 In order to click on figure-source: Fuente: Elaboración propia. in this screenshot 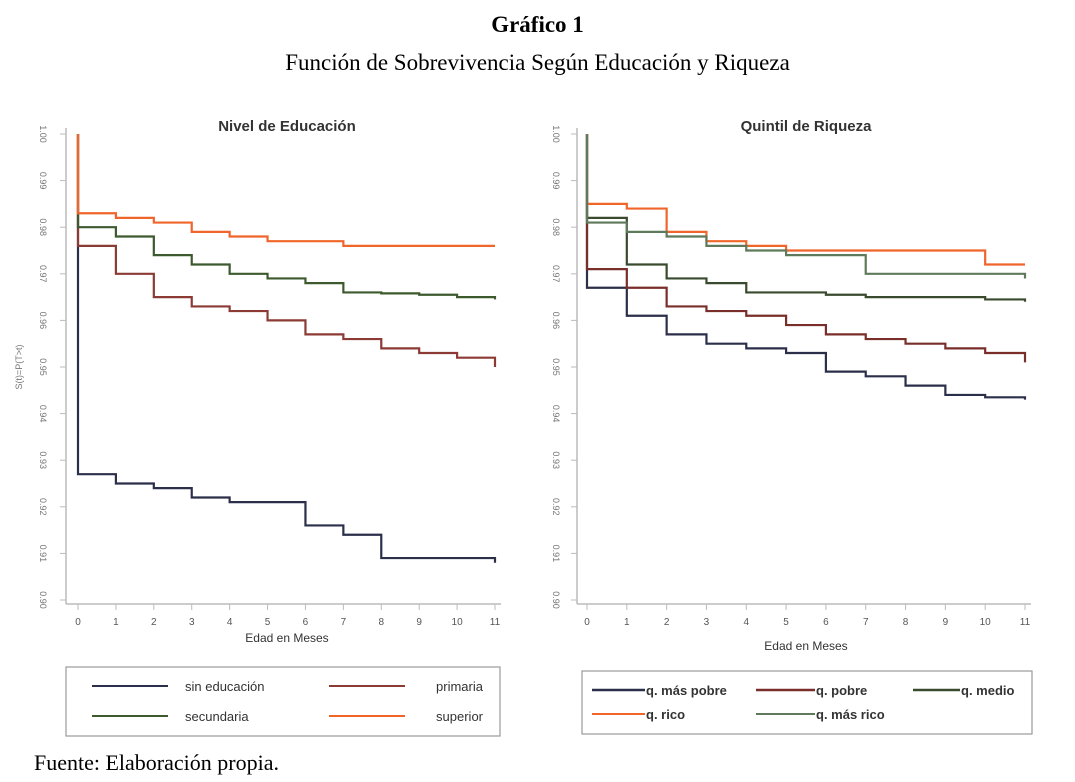, I will do `click(156, 762)`.